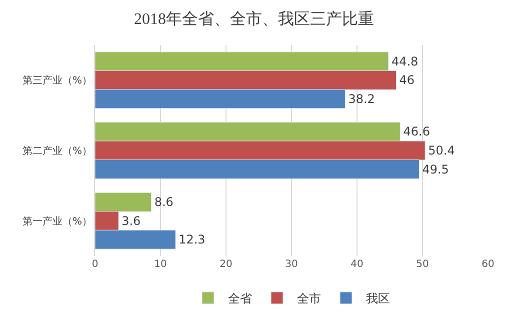  What do you see at coordinates (435, 169) in the screenshot?
I see `data-label: 49.5` at bounding box center [435, 169].